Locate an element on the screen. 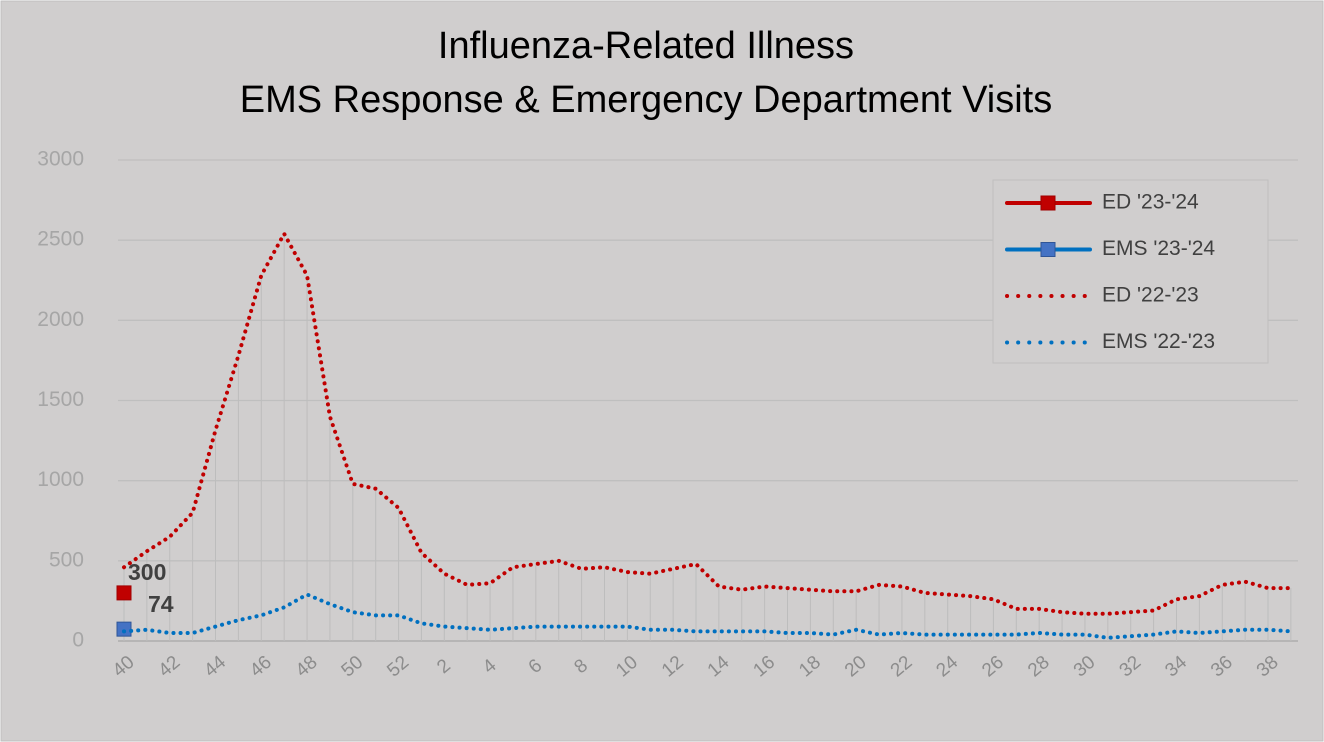  data-label: 74 is located at coordinates (161, 604).